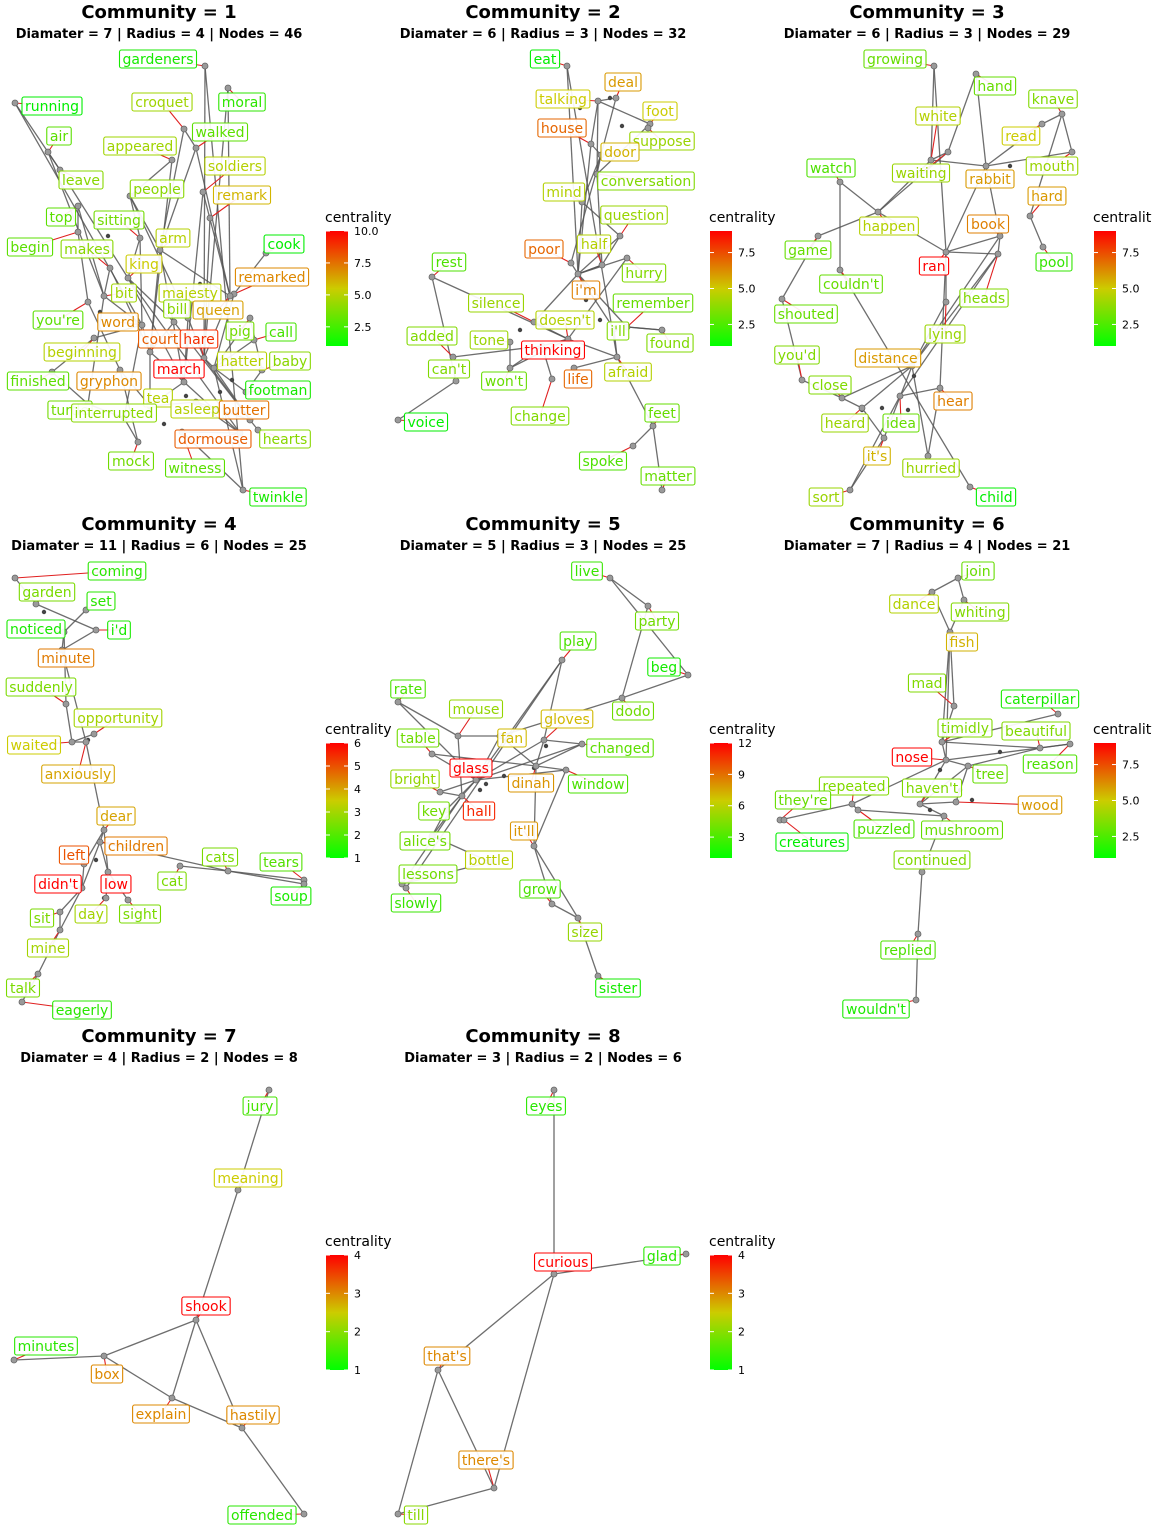 The image size is (1152, 1536). I want to click on edge-junction, so click(186, 396).